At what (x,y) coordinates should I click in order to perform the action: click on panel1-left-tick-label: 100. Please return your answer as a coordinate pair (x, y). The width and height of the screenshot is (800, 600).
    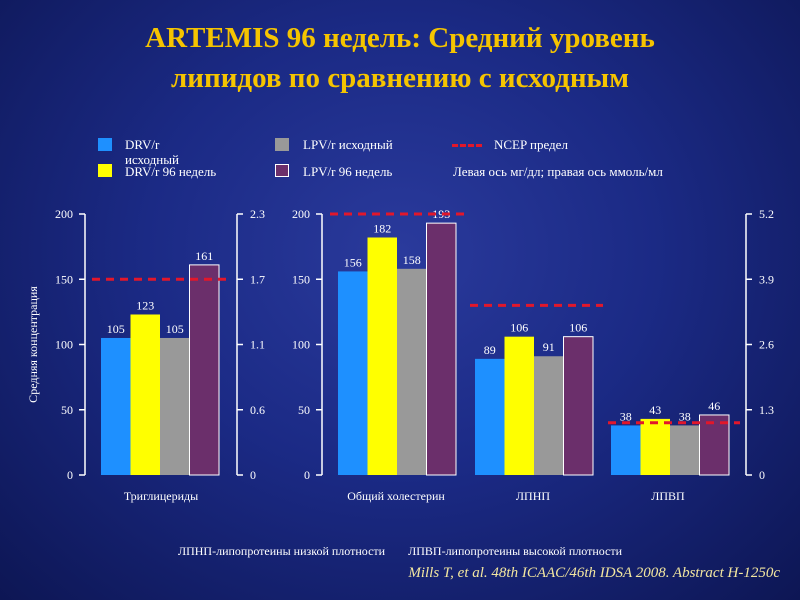
    Looking at the image, I should click on (64, 345).